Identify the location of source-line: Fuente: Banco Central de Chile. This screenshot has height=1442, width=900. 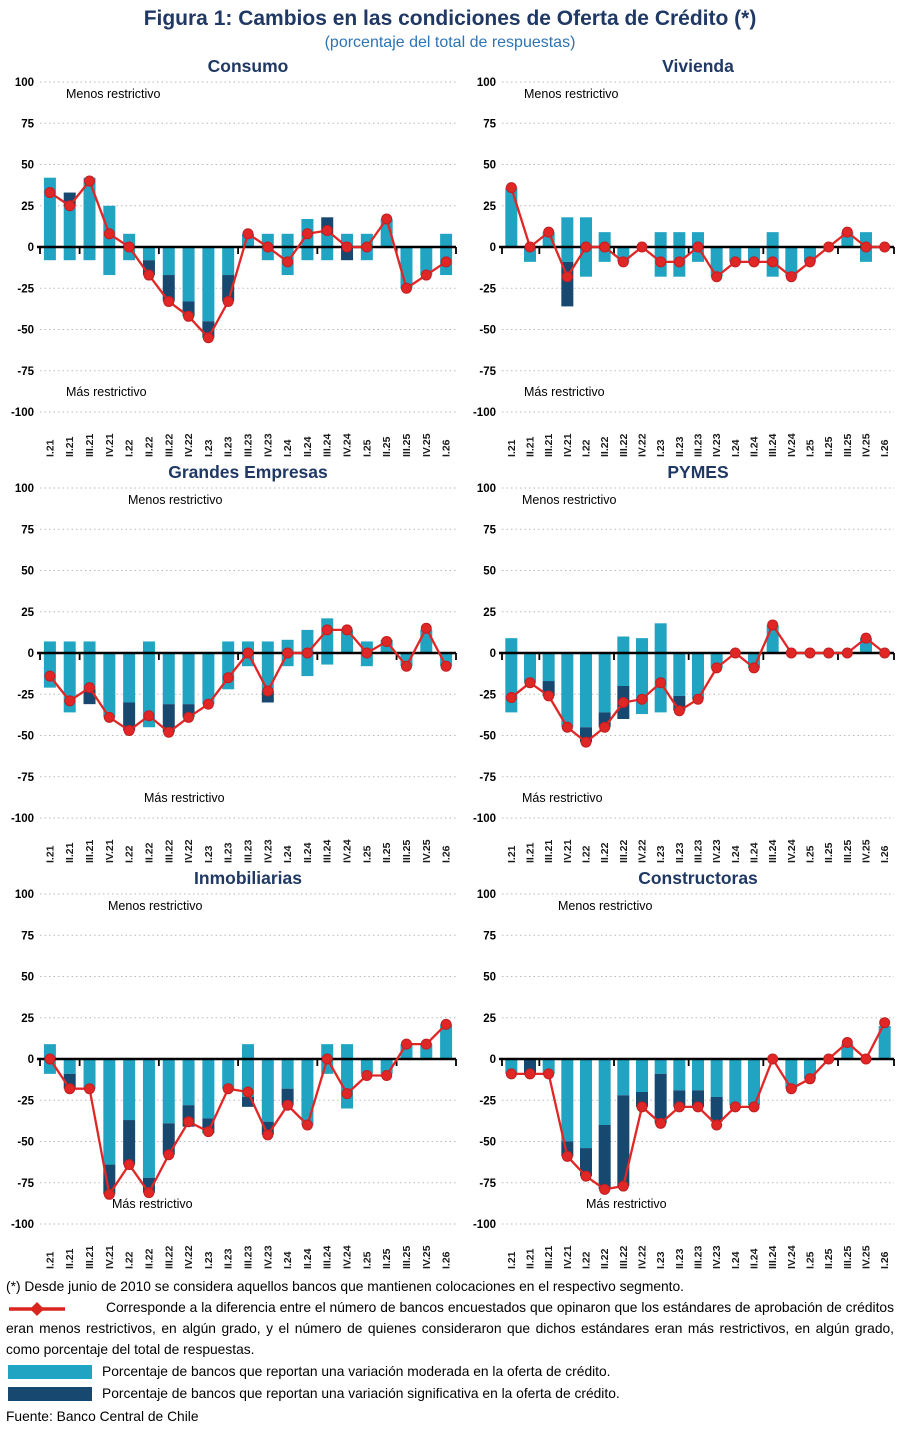
(102, 1416).